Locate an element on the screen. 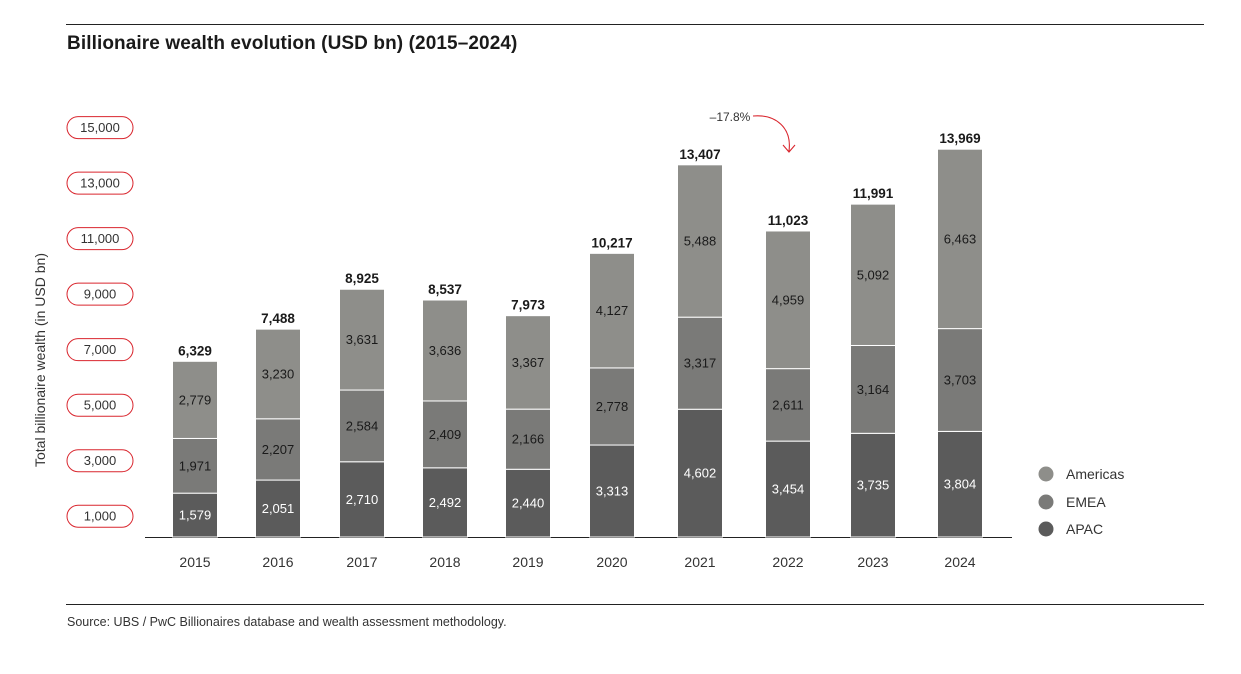 The image size is (1241, 674). segment-value-label: 3,367 is located at coordinates (528, 362).